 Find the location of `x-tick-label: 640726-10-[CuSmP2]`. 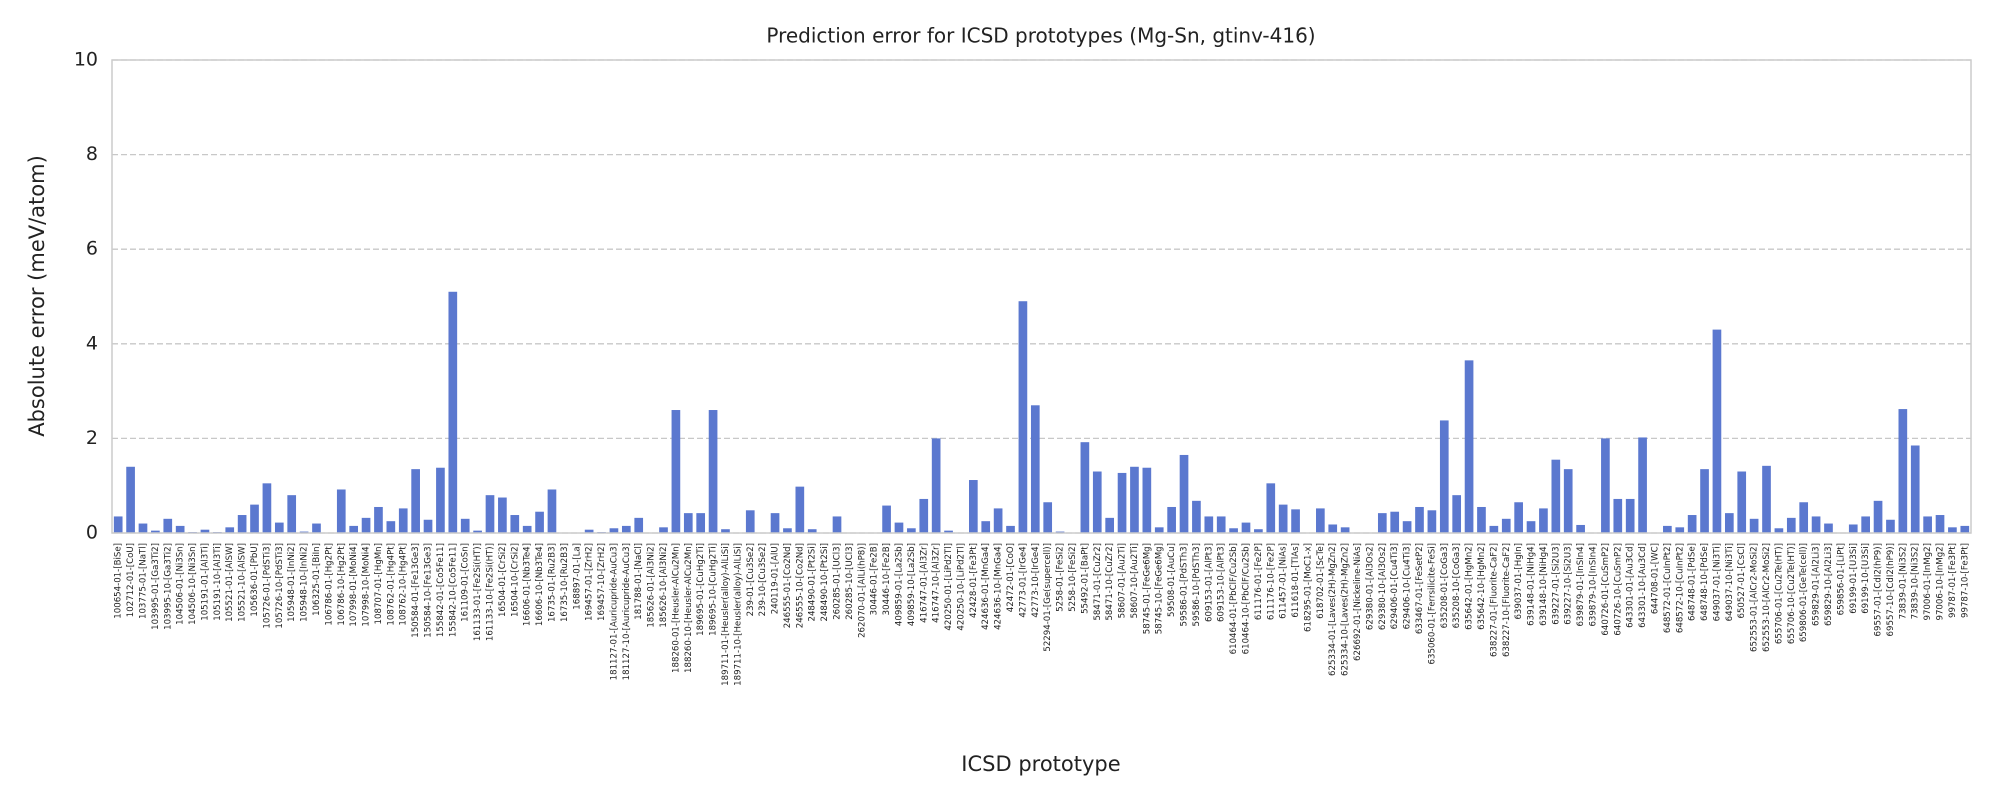

x-tick-label: 640726-10-[CuSmP2] is located at coordinates (1618, 589).